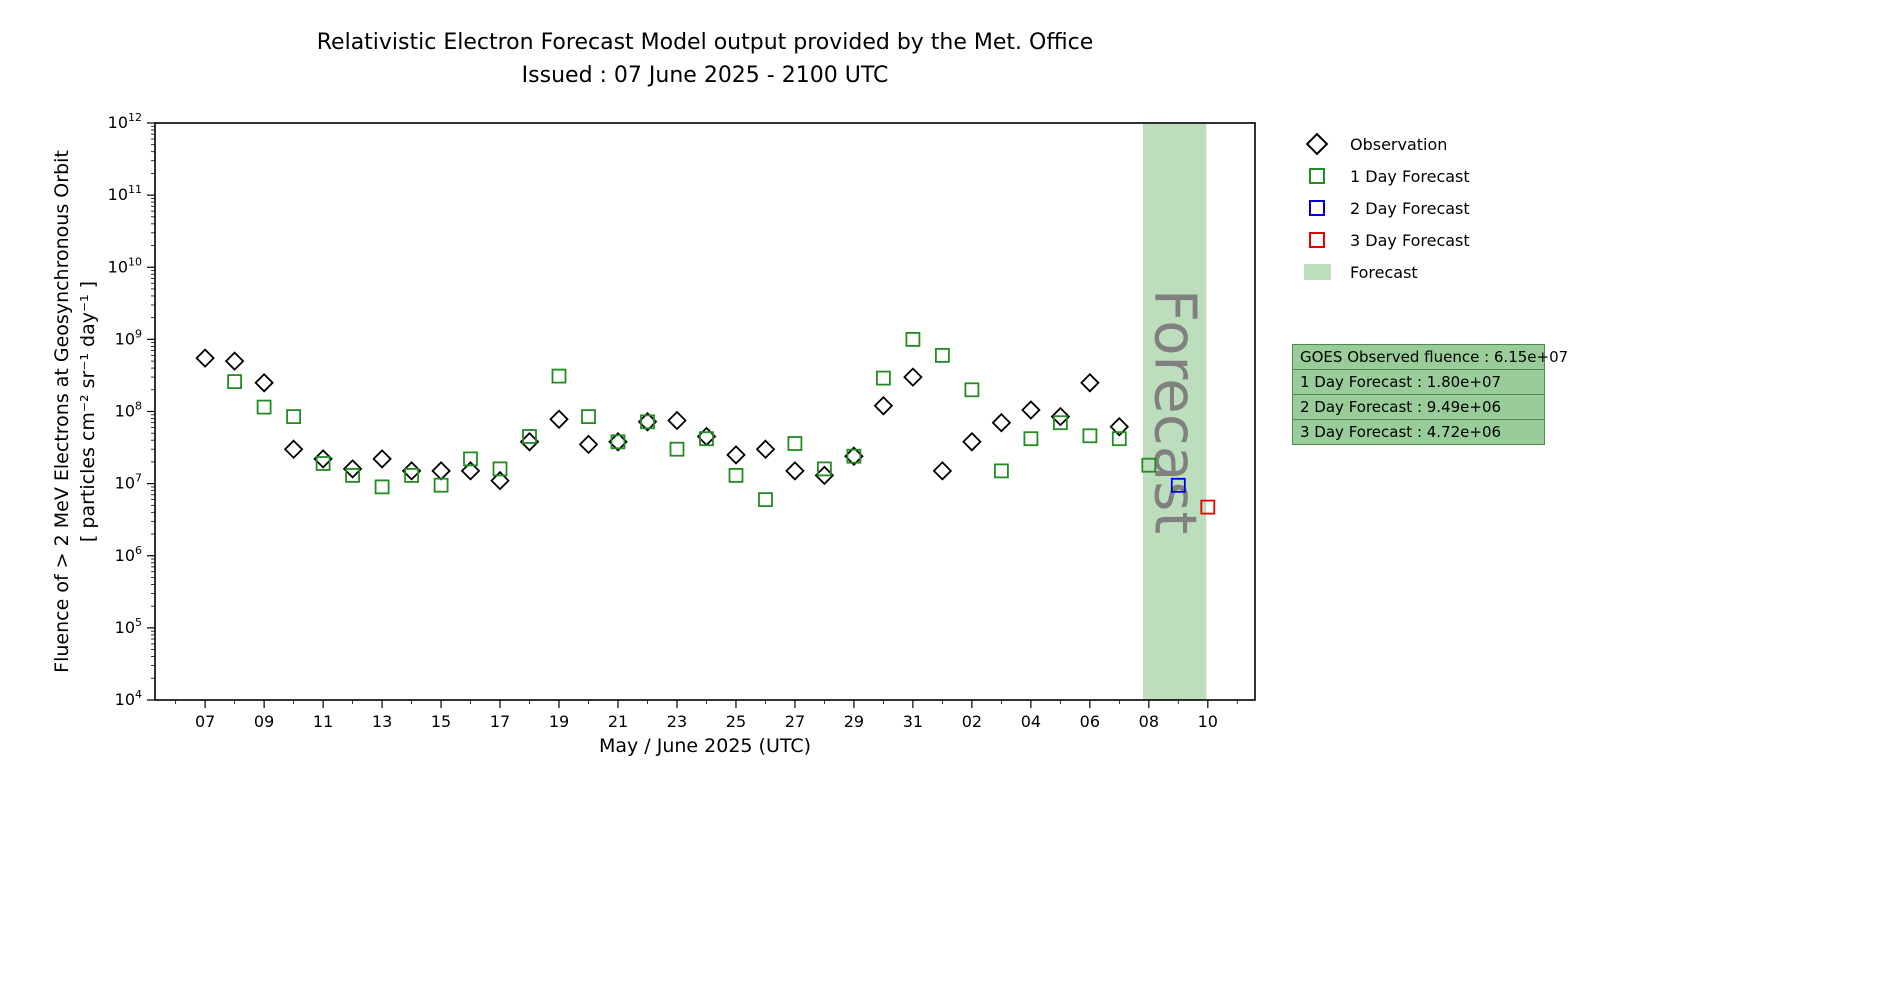 The image size is (1900, 1000). What do you see at coordinates (128, 410) in the screenshot?
I see `svg-text: 10⁸` at bounding box center [128, 410].